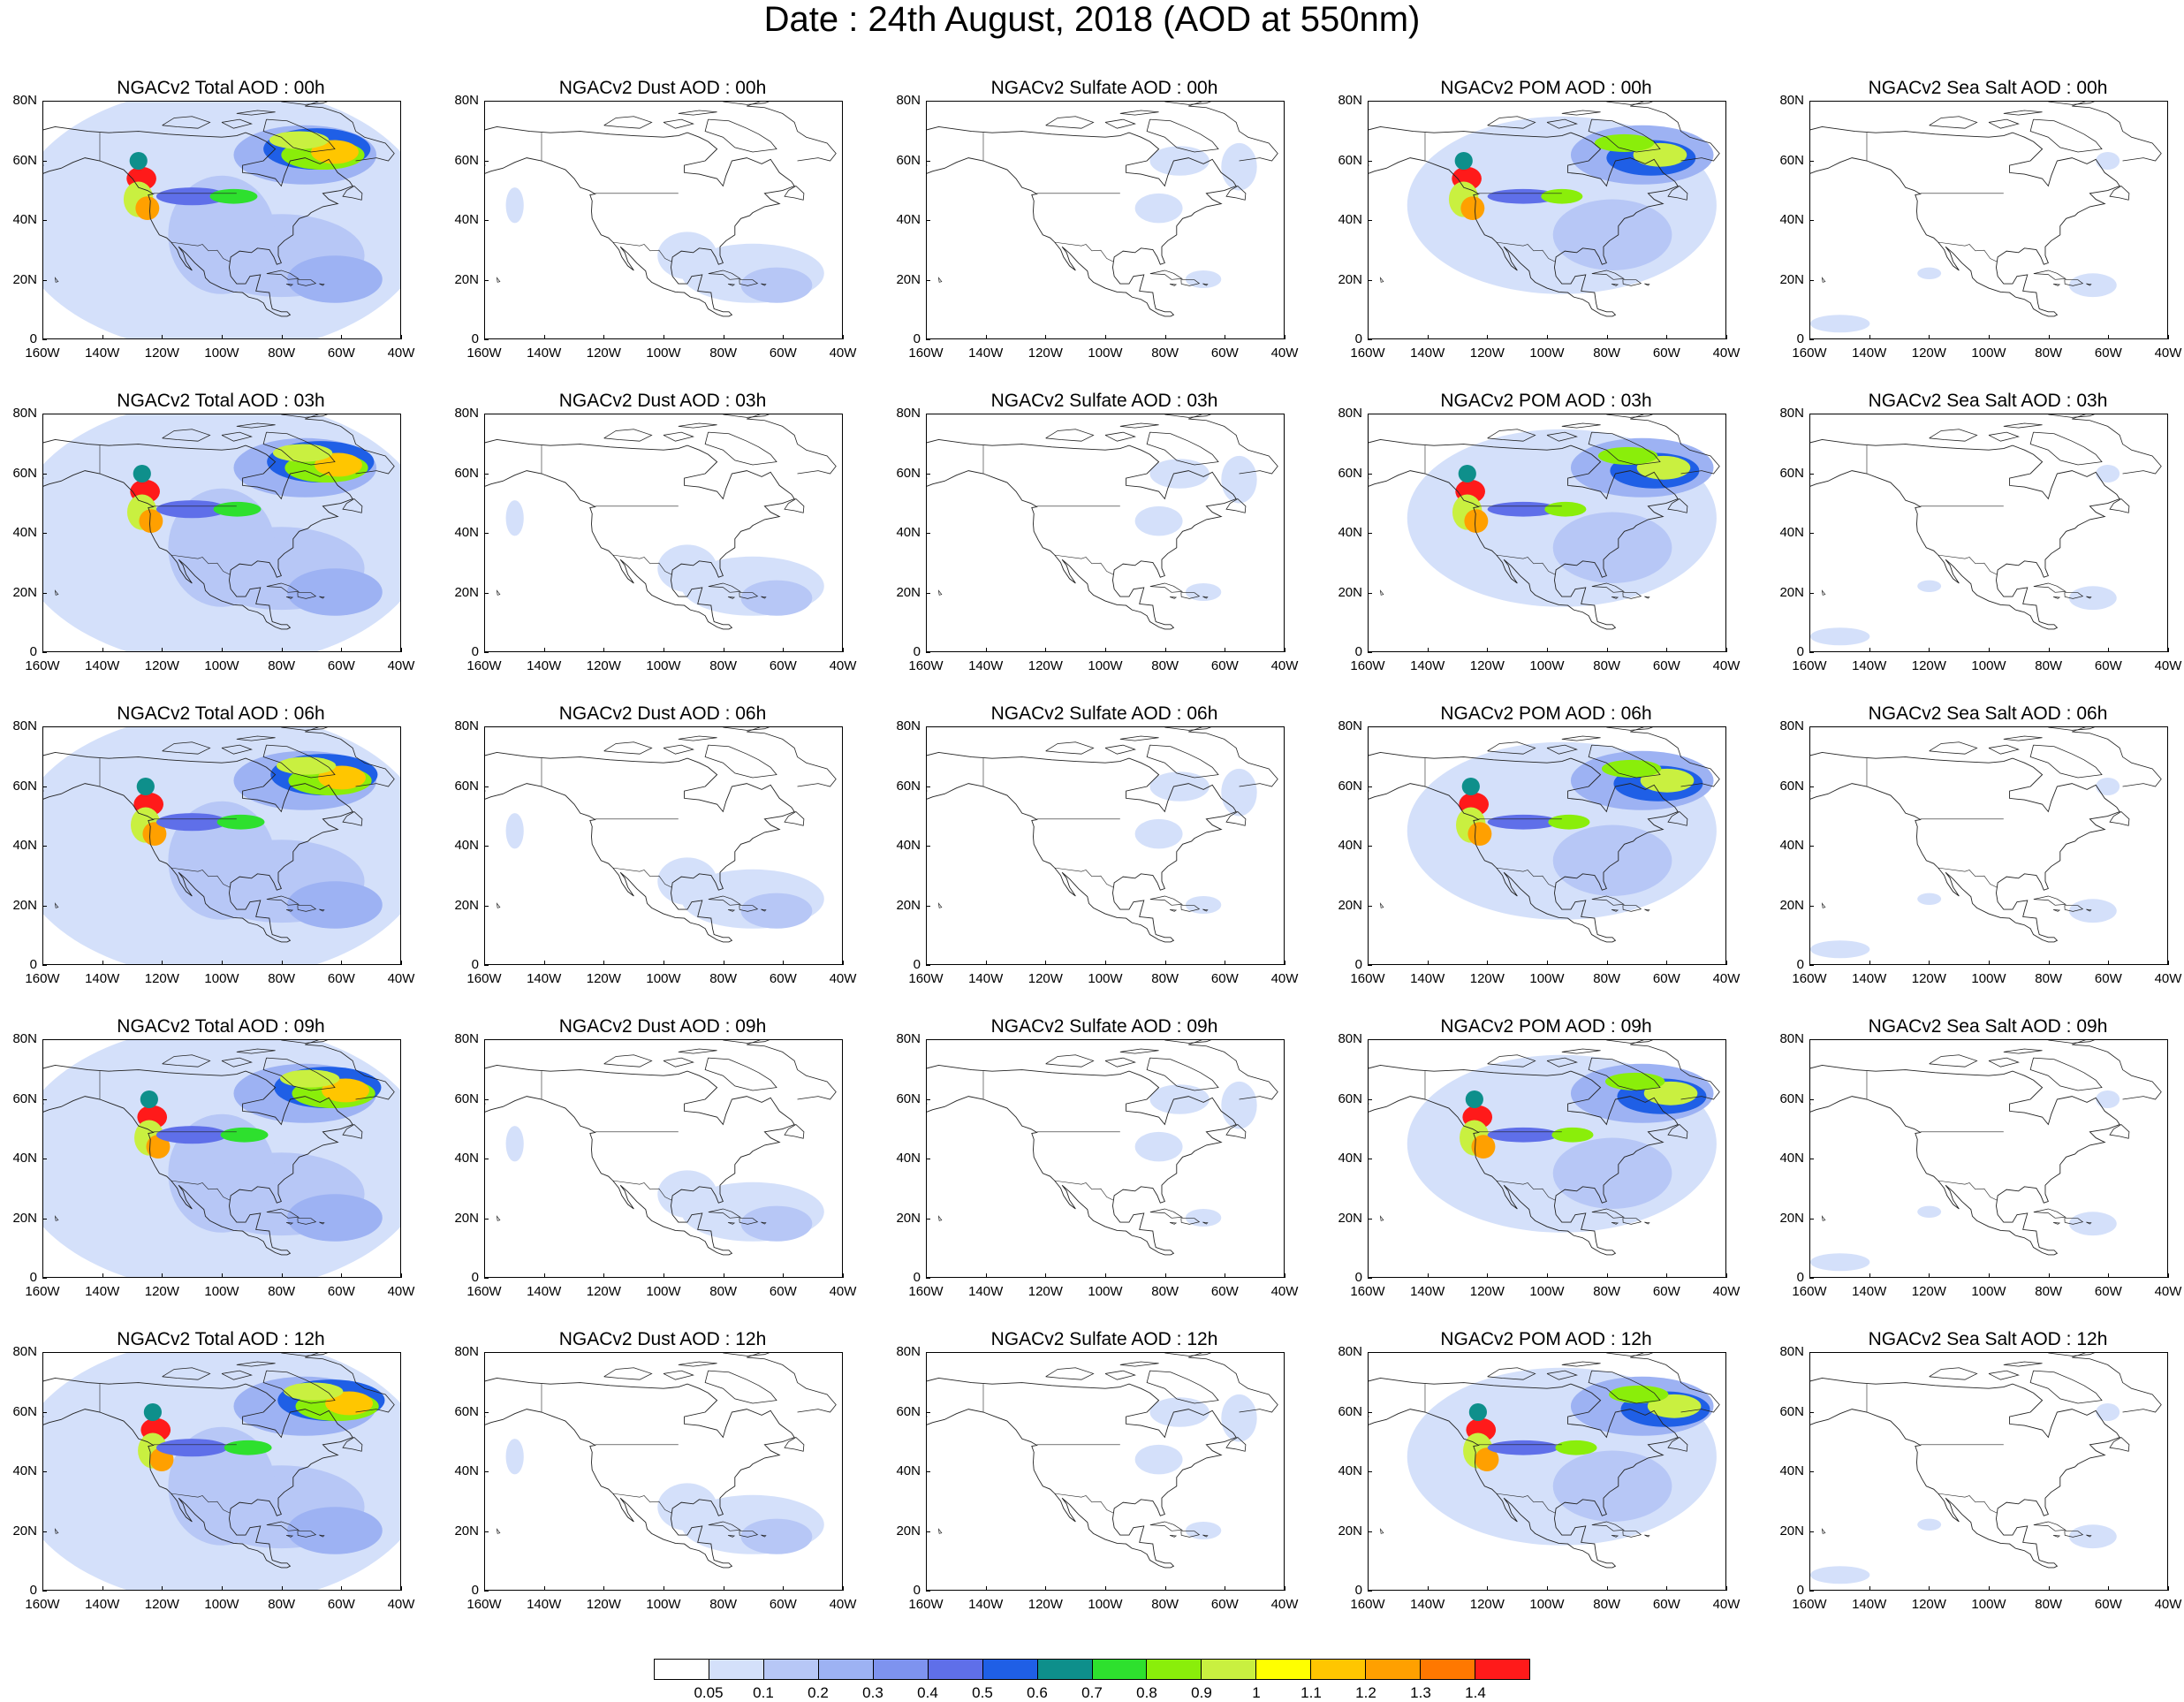 This screenshot has height=1702, width=2184. What do you see at coordinates (1092, 1692) in the screenshot?
I see `colorbar-label: 0.7` at bounding box center [1092, 1692].